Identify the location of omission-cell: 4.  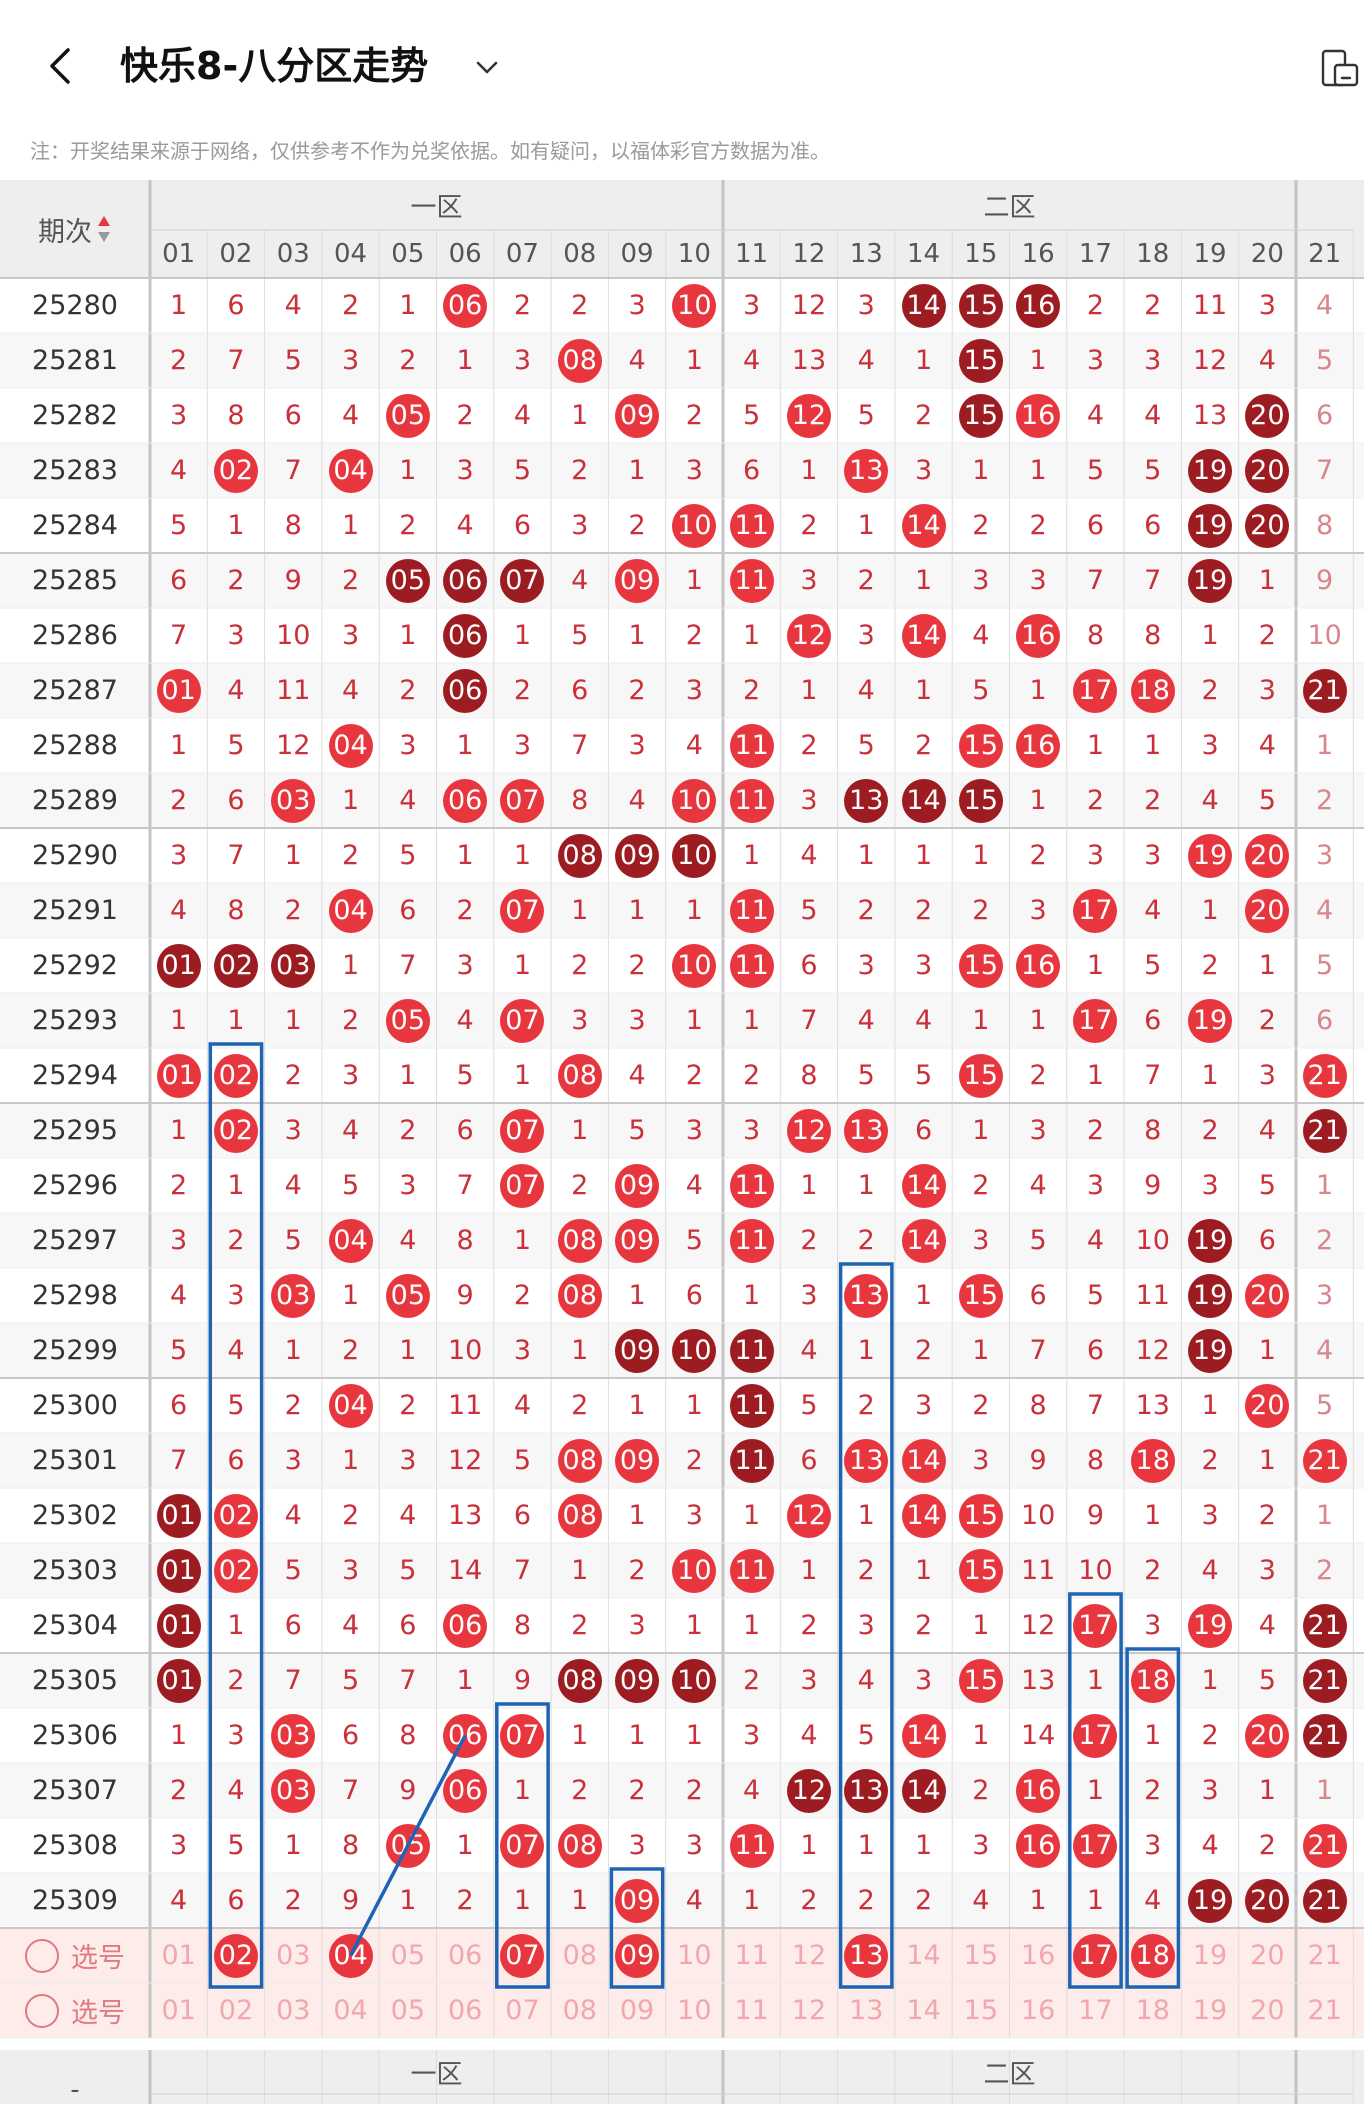
(178, 1900).